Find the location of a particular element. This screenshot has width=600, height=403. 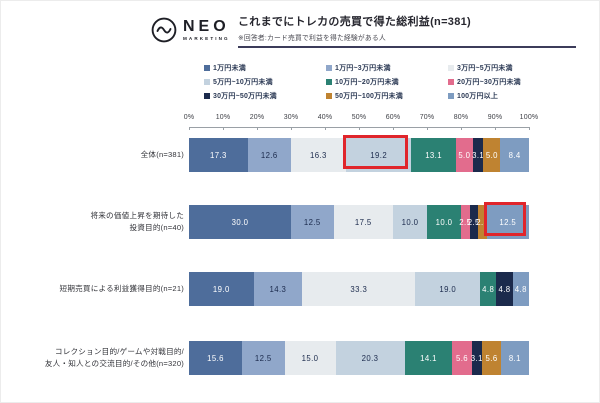

legend-item: 10万円~20万円未満 is located at coordinates (387, 82).